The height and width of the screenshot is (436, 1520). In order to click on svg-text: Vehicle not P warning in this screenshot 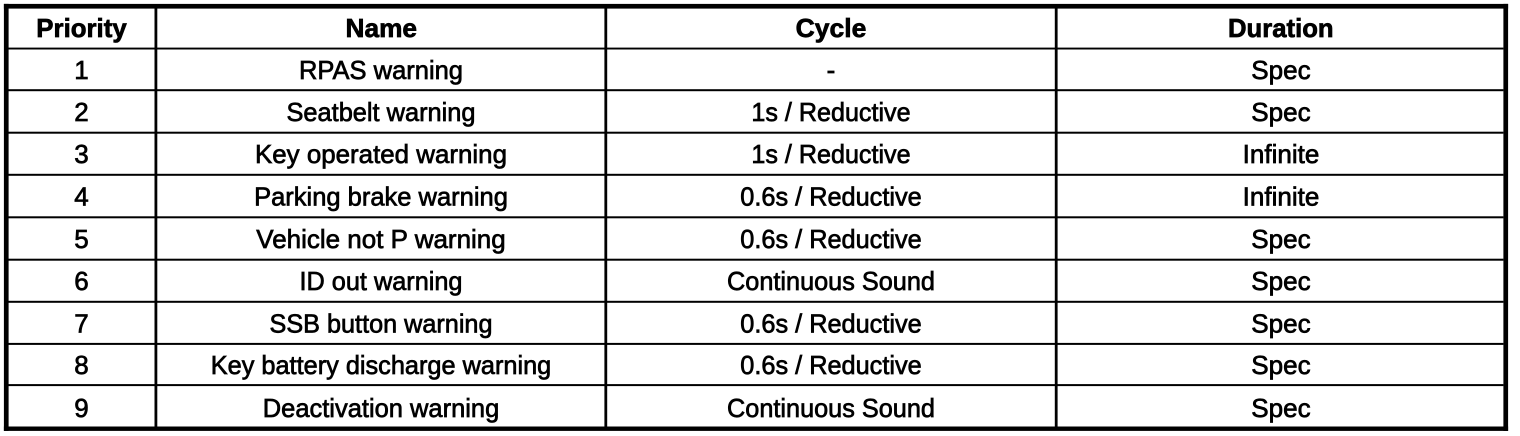, I will do `click(380, 239)`.